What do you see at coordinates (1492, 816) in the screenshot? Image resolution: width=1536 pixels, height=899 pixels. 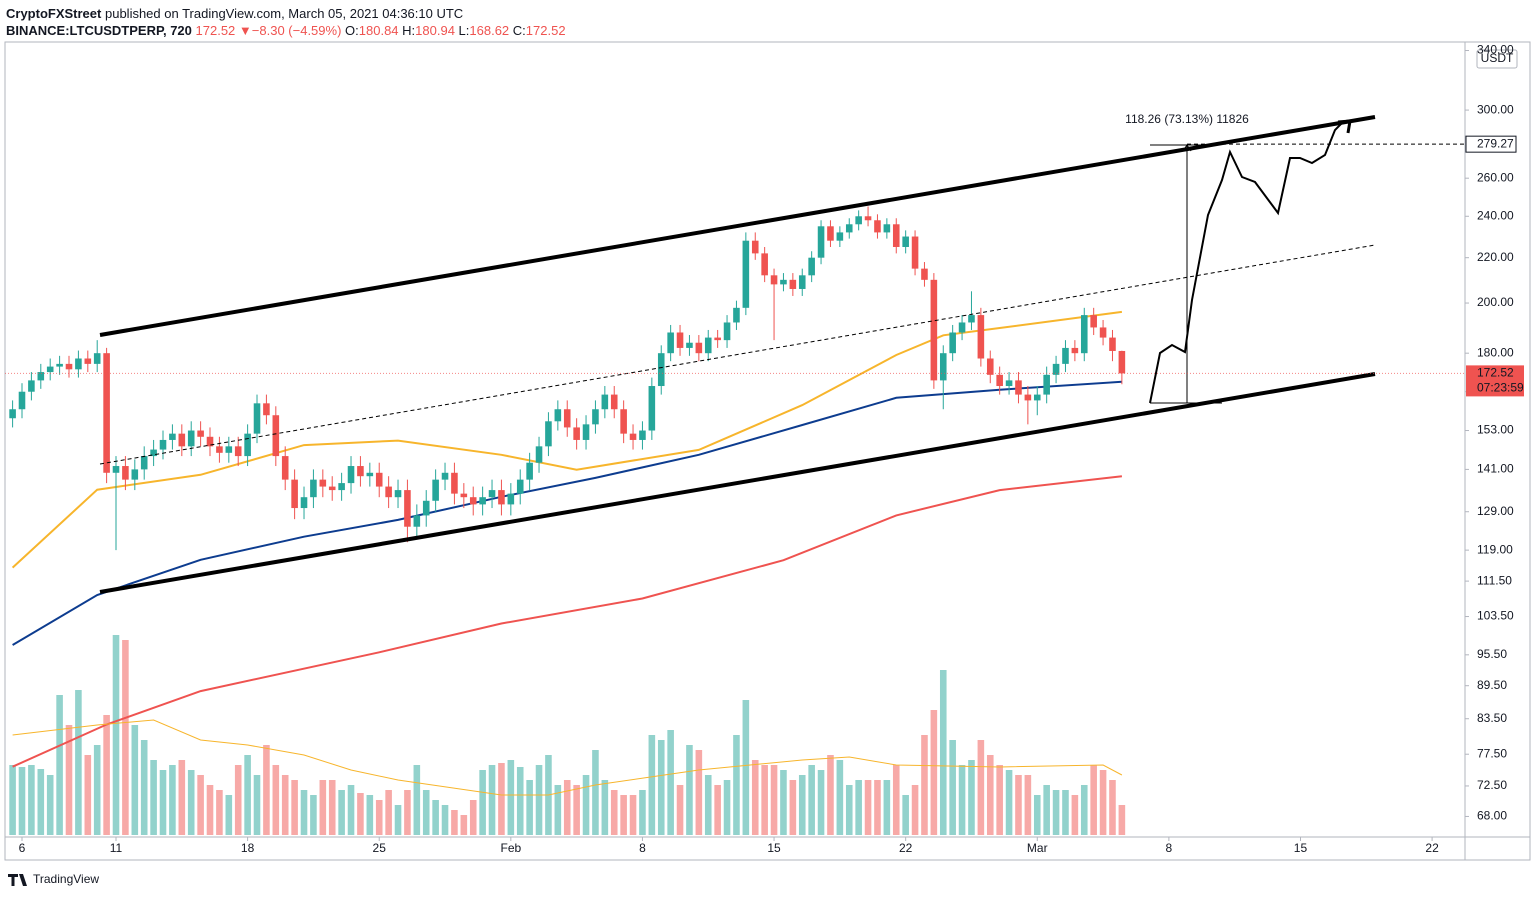 I see `y-tick-label: 68.00` at bounding box center [1492, 816].